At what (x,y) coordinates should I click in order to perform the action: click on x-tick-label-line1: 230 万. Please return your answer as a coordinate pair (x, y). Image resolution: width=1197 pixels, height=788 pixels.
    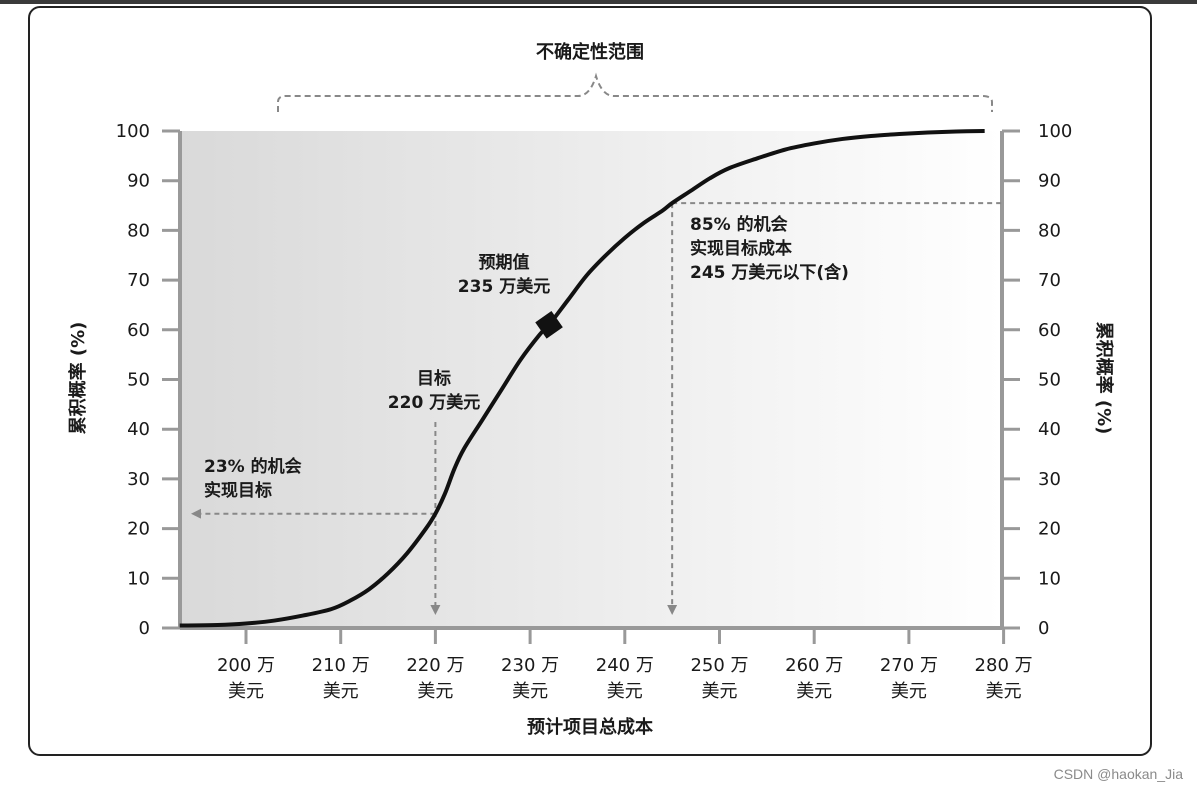
    Looking at the image, I should click on (530, 665).